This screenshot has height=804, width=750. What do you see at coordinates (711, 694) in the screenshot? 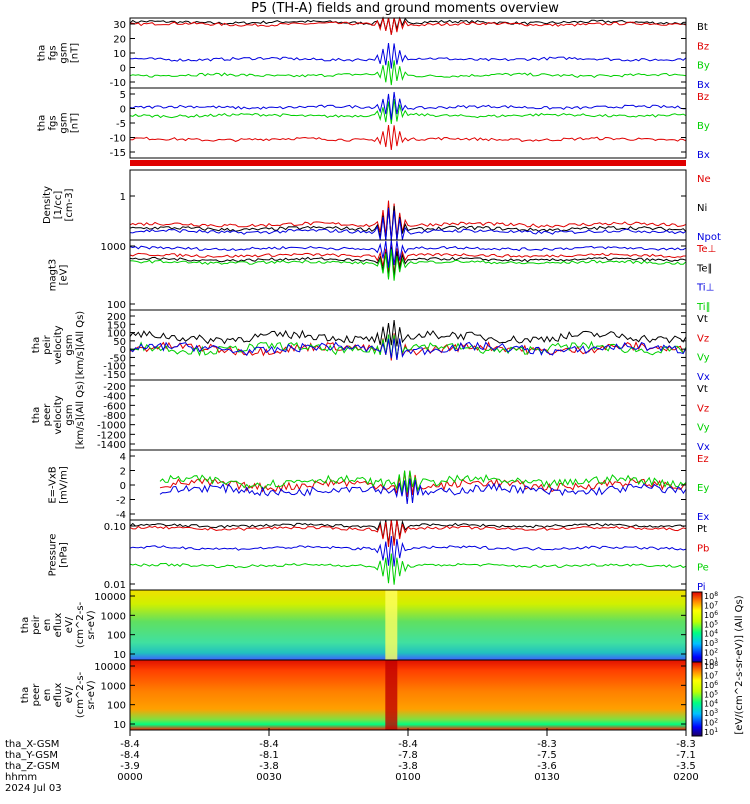
I see `colorbar-tick-label: 10⁵` at bounding box center [711, 694].